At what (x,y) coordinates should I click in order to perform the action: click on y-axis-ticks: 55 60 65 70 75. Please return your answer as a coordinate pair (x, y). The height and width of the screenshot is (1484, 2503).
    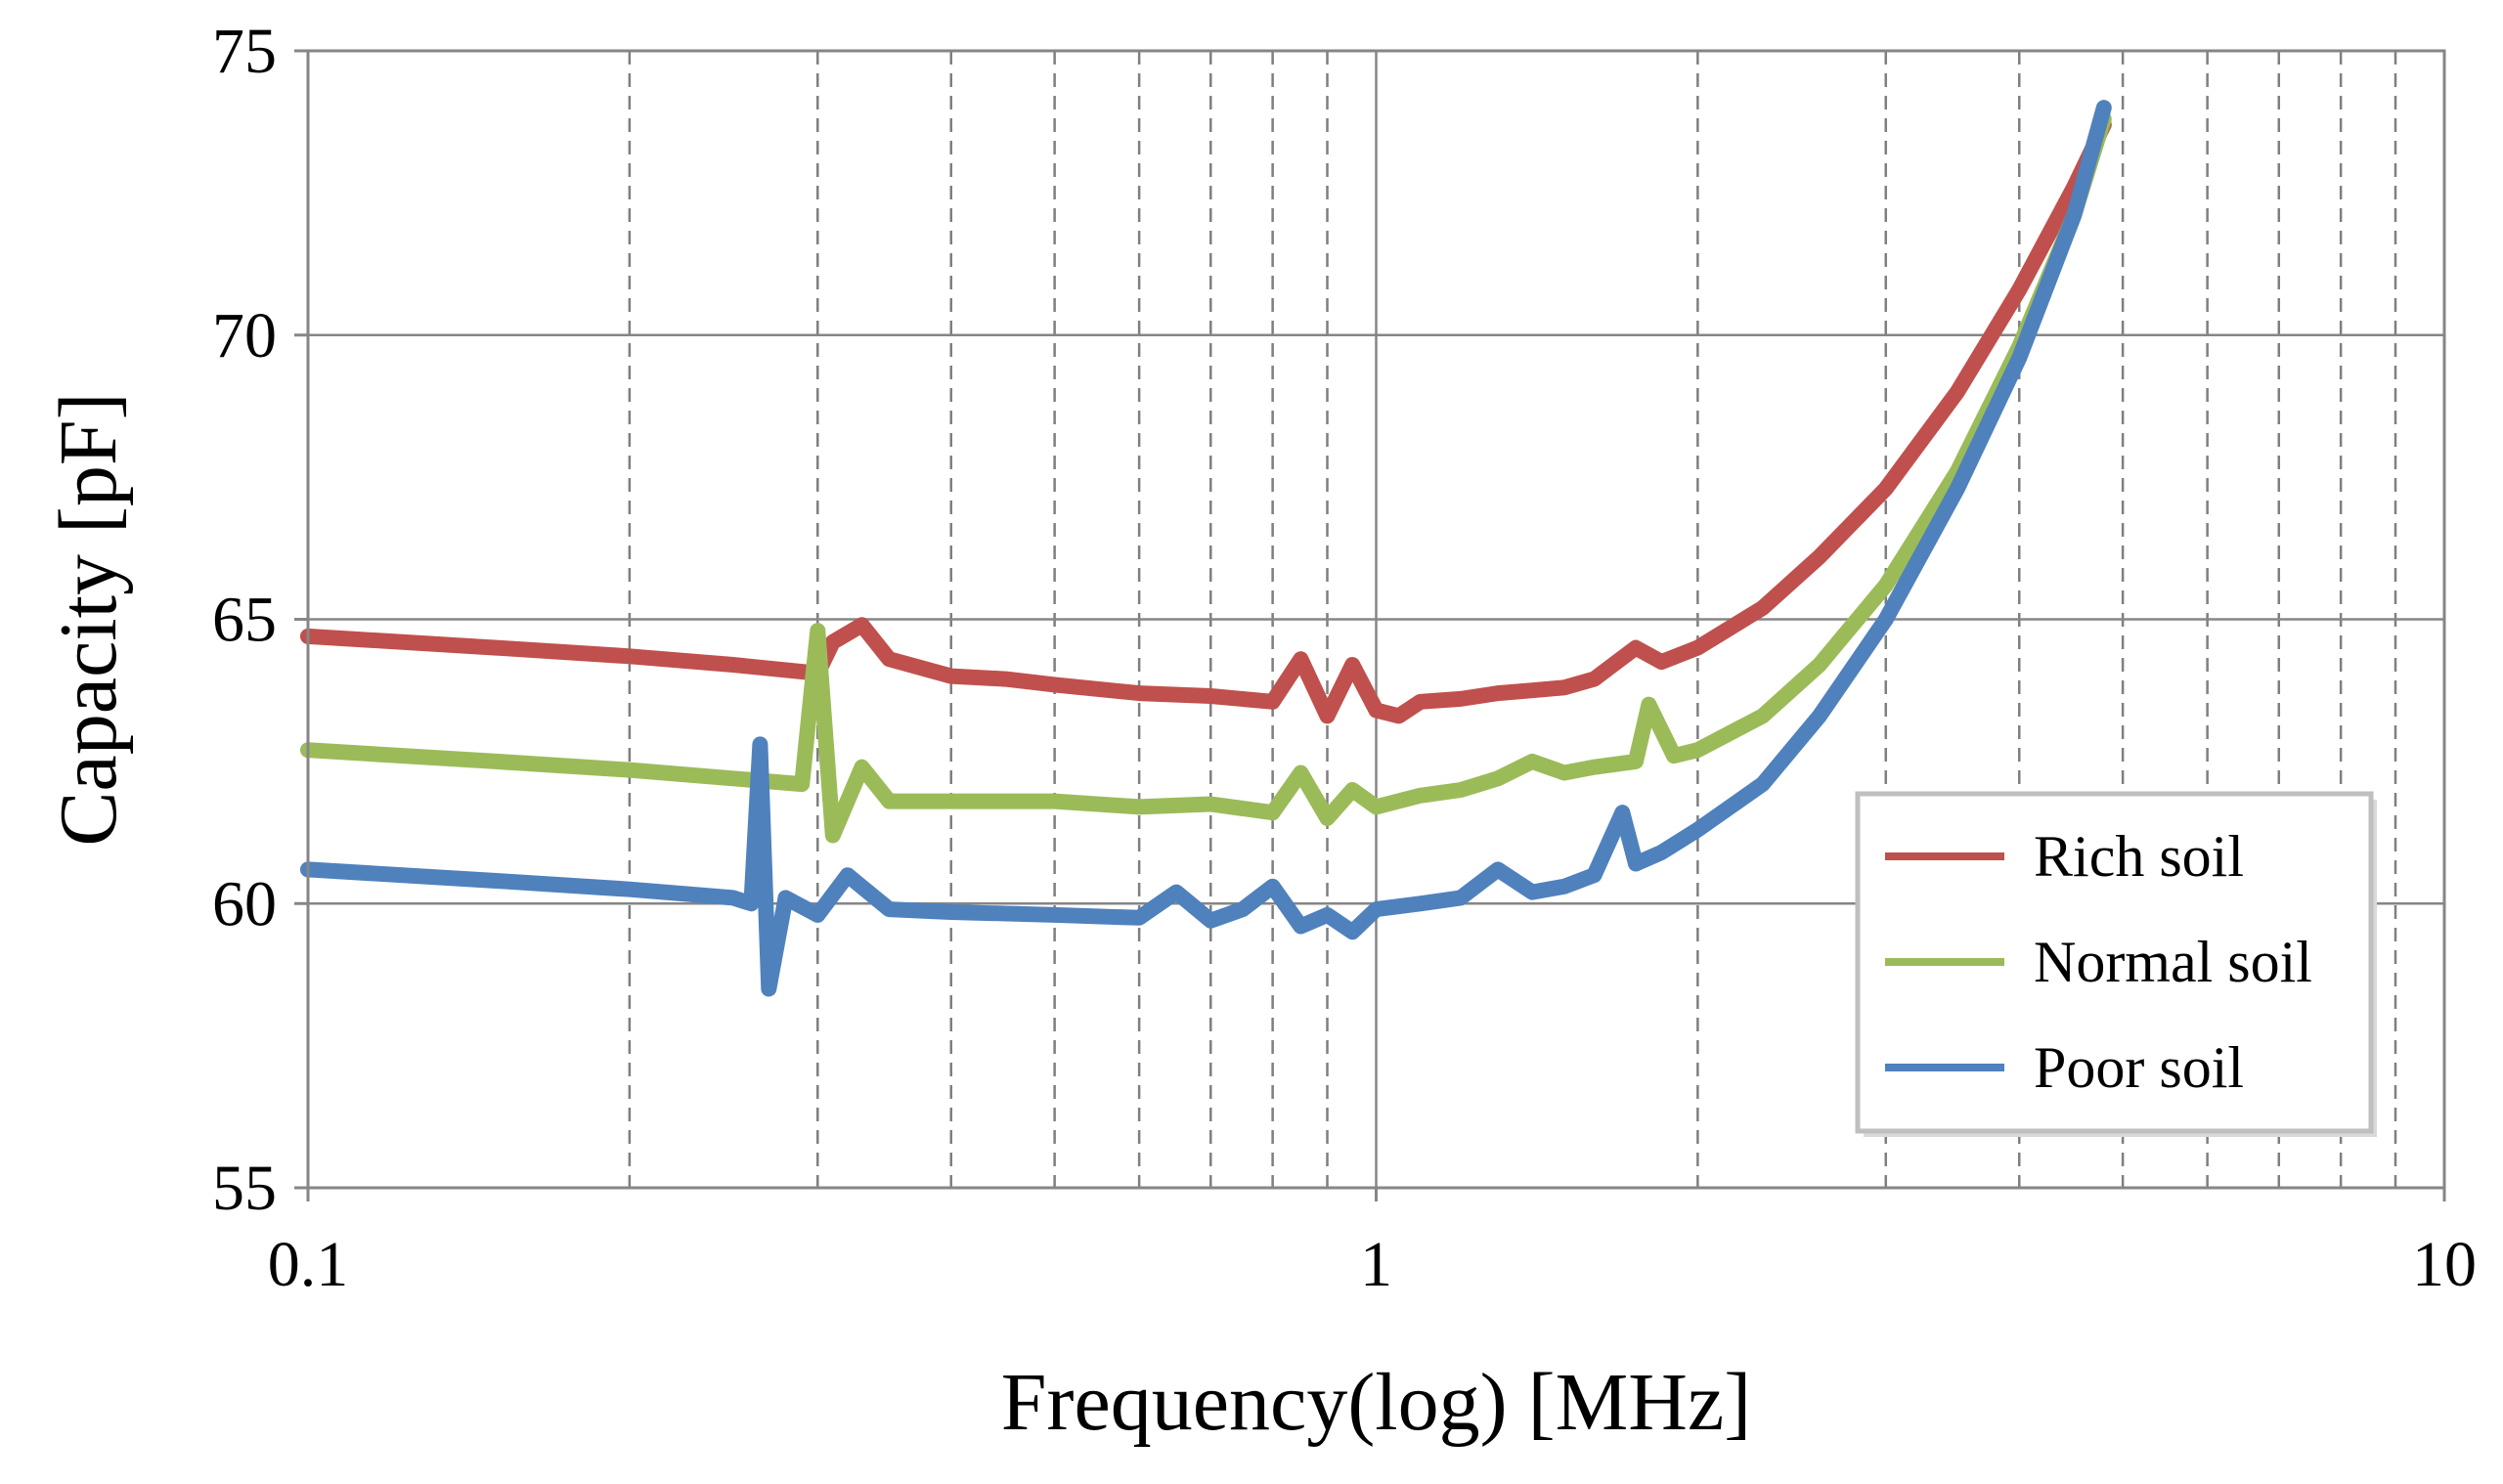
    Looking at the image, I should click on (260, 620).